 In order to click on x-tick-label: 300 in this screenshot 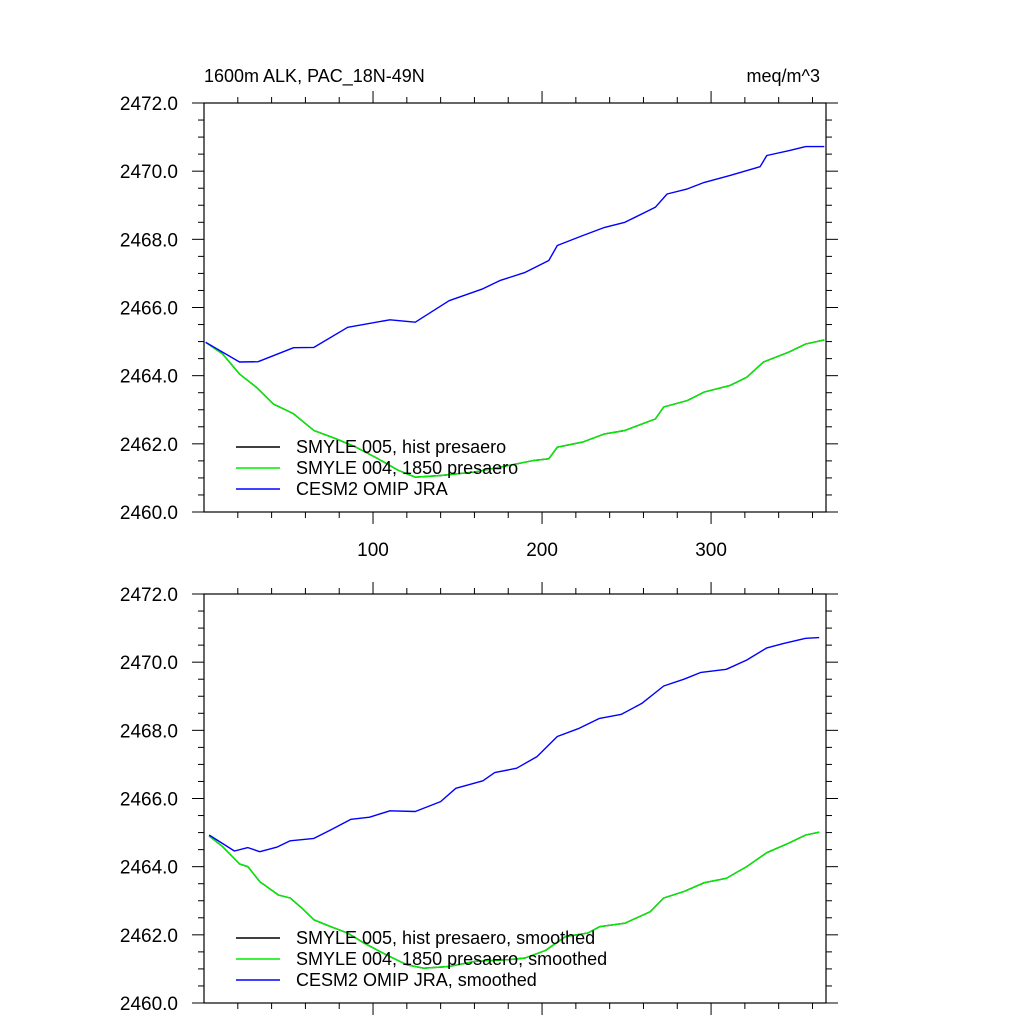, I will do `click(711, 550)`.